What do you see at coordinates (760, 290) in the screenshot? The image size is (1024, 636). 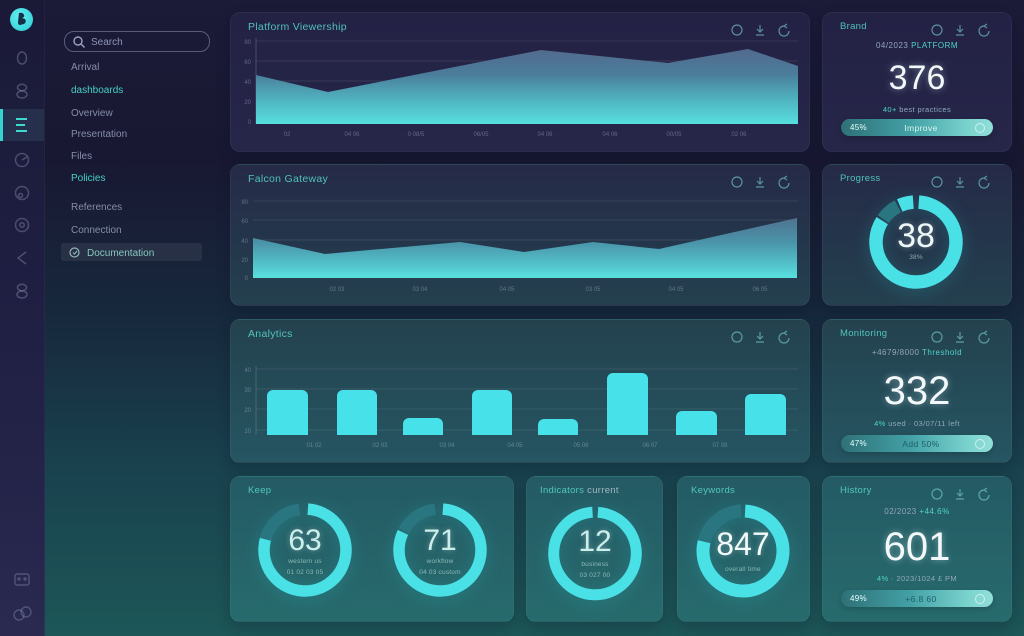 I see `svg-text: 06 05` at bounding box center [760, 290].